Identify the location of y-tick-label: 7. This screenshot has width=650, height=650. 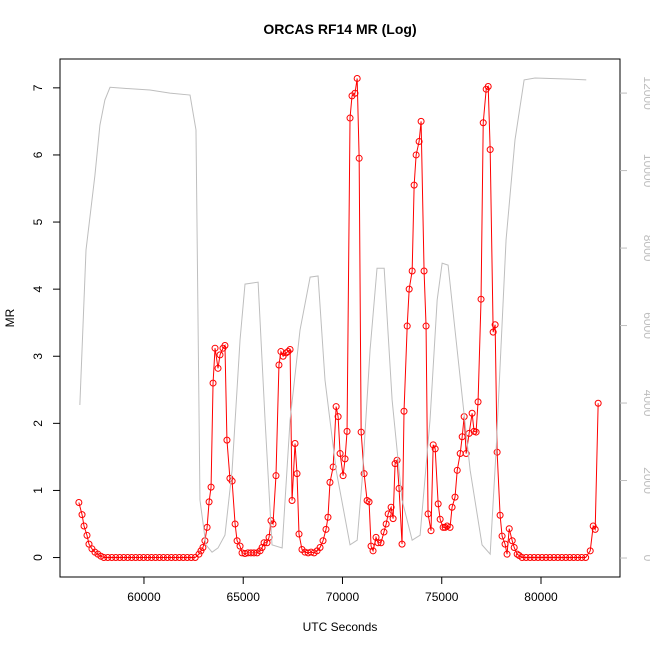
(38, 87).